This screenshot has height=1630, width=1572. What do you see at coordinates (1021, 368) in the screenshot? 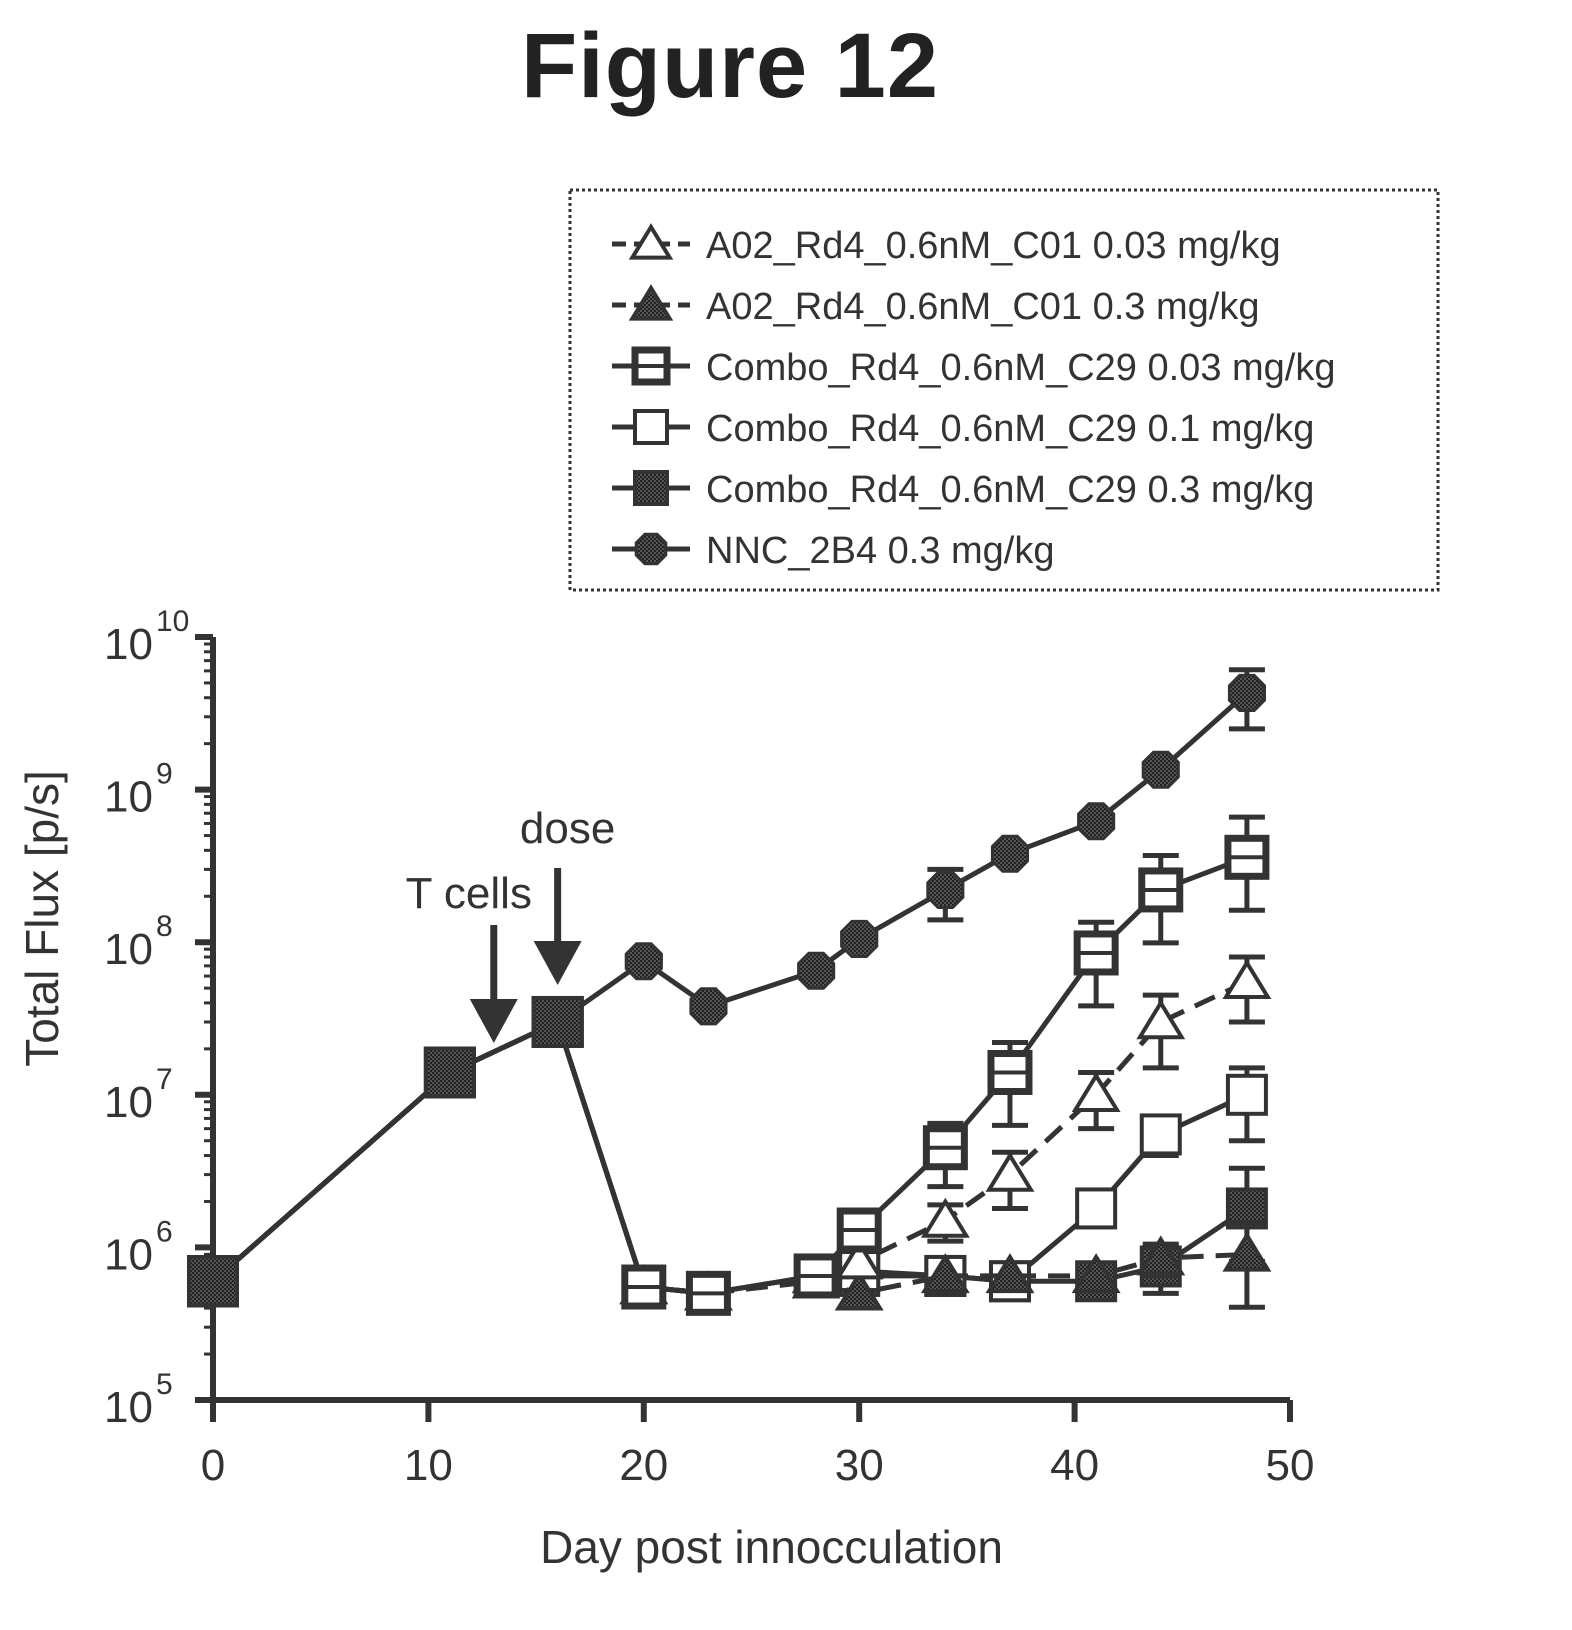
I see `legend-label: Combo_Rd4_0.6nM_C29 0.03 mg/kg` at bounding box center [1021, 368].